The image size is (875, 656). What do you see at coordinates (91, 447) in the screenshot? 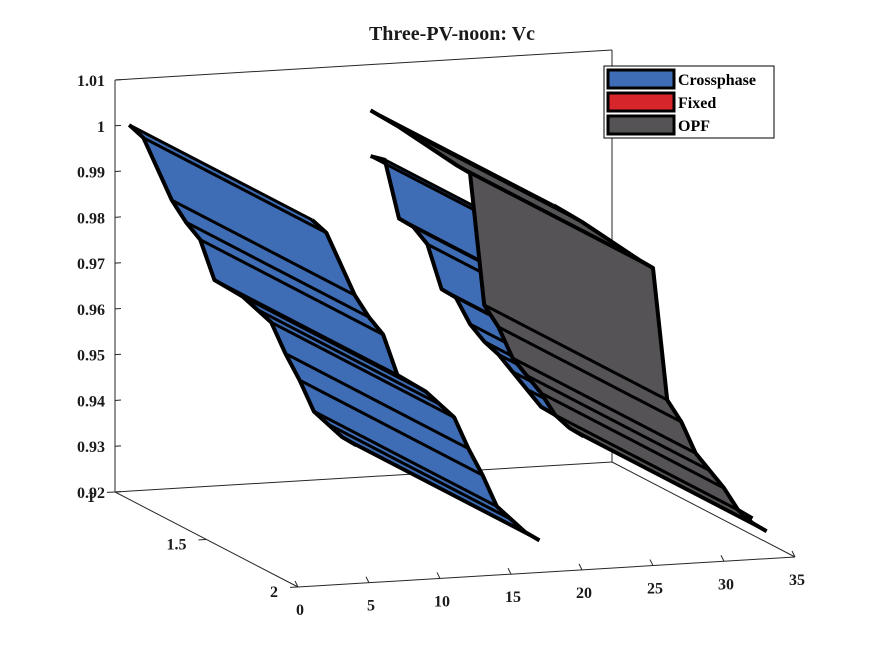
I see `z-tick-label: 0.93` at bounding box center [91, 447].